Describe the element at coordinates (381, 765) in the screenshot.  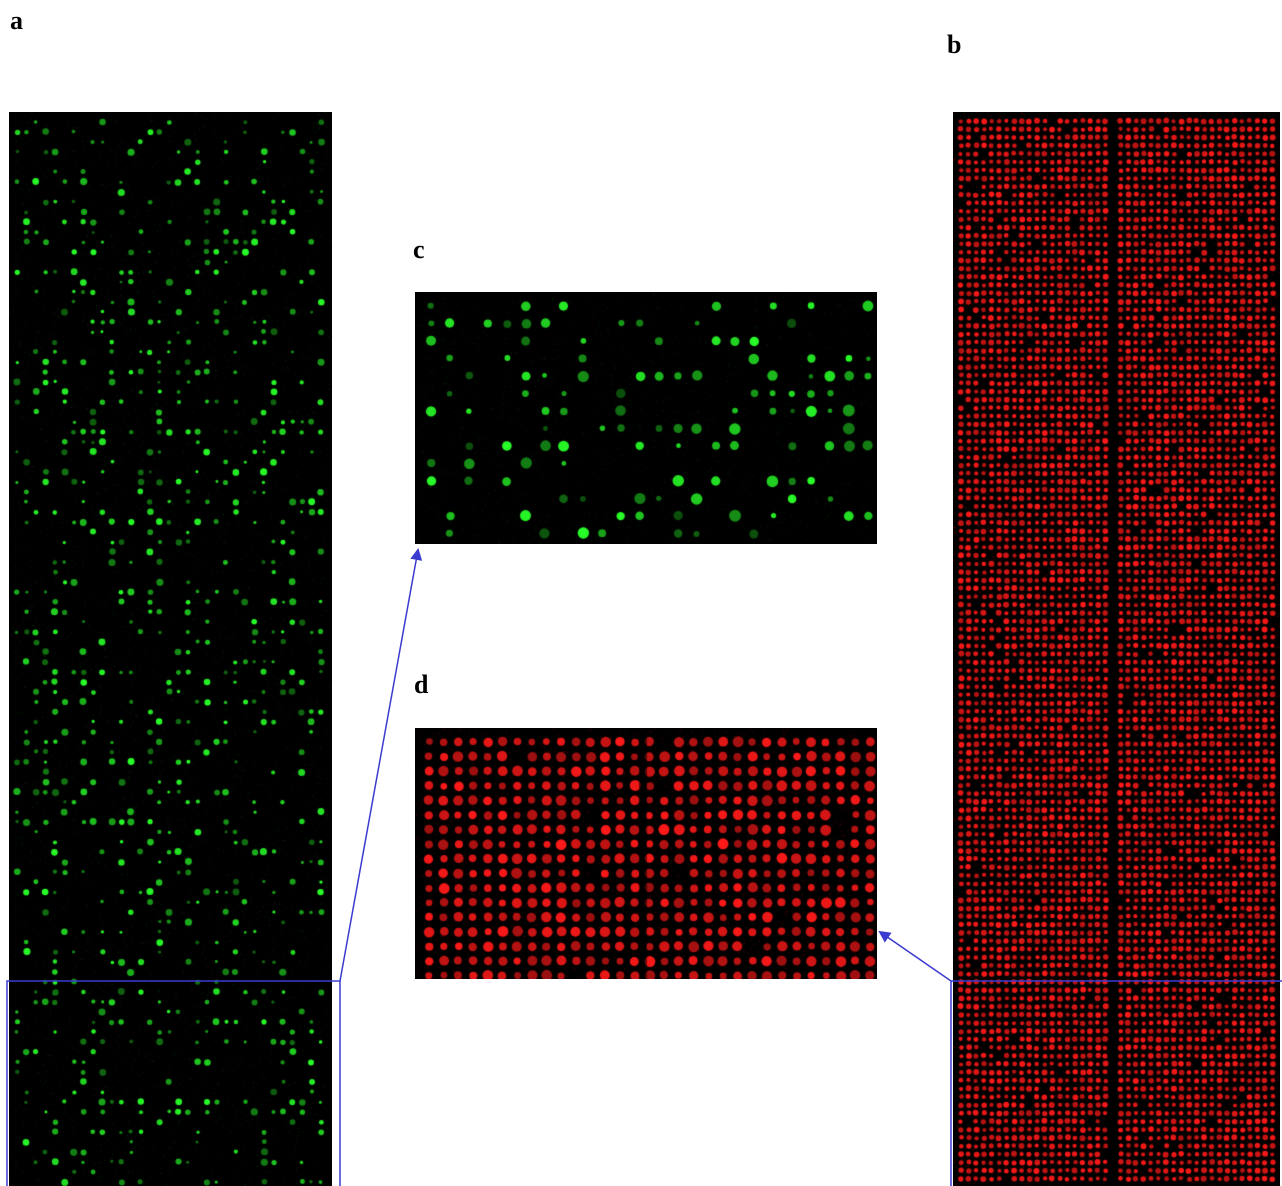
I see `arrow-a-to-c` at that location.